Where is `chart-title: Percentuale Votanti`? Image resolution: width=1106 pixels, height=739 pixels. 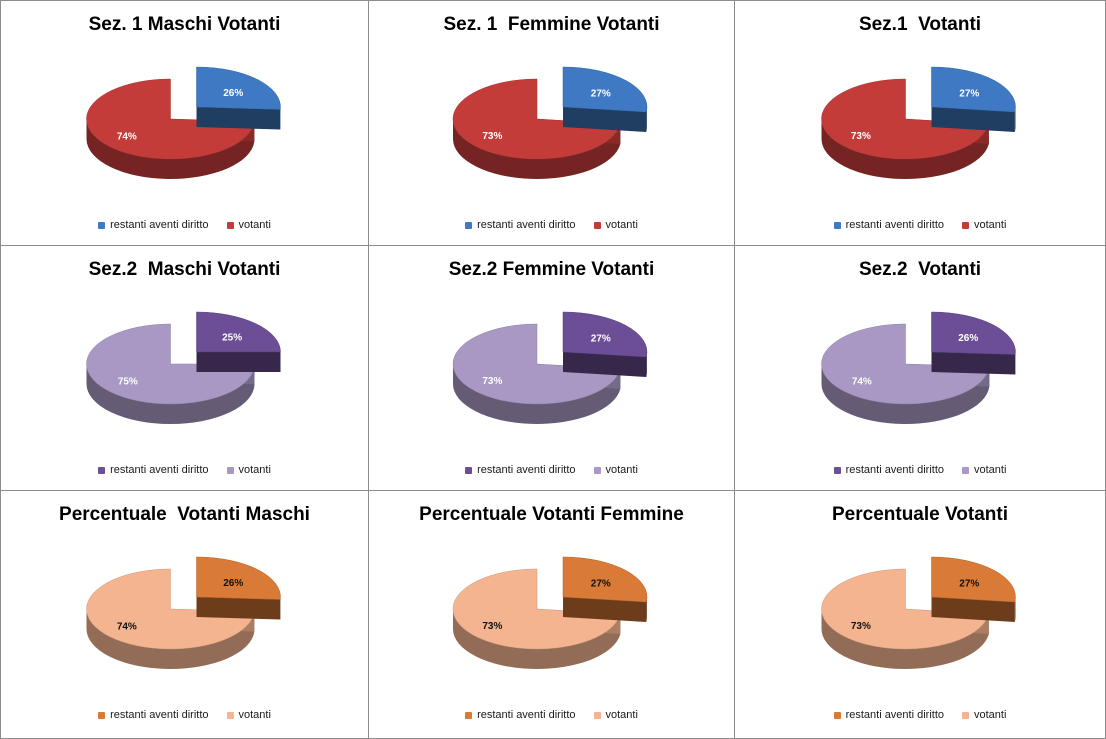 chart-title: Percentuale Votanti is located at coordinates (920, 514).